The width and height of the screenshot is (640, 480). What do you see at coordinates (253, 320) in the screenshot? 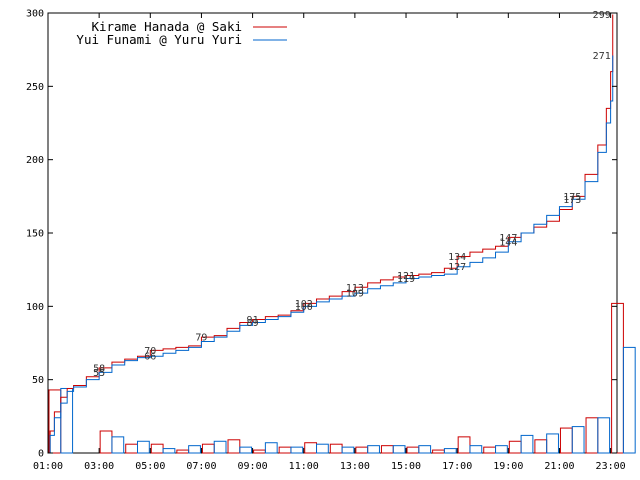
I see `point-label: 91` at bounding box center [253, 320].